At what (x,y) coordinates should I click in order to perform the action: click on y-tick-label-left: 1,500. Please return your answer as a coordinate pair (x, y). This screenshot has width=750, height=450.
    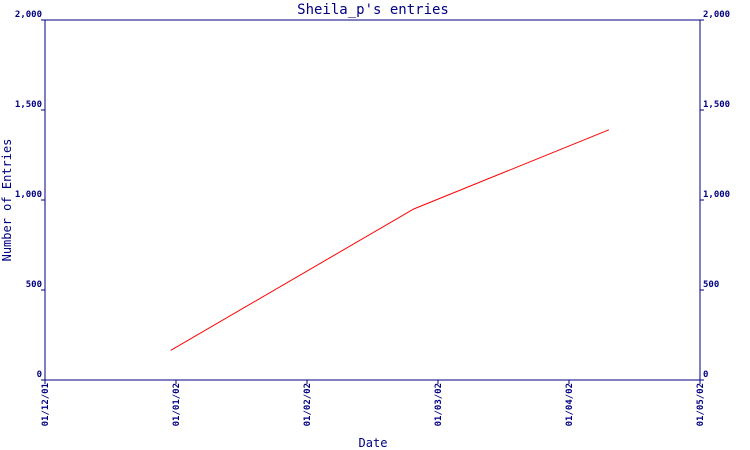
    Looking at the image, I should click on (28, 105).